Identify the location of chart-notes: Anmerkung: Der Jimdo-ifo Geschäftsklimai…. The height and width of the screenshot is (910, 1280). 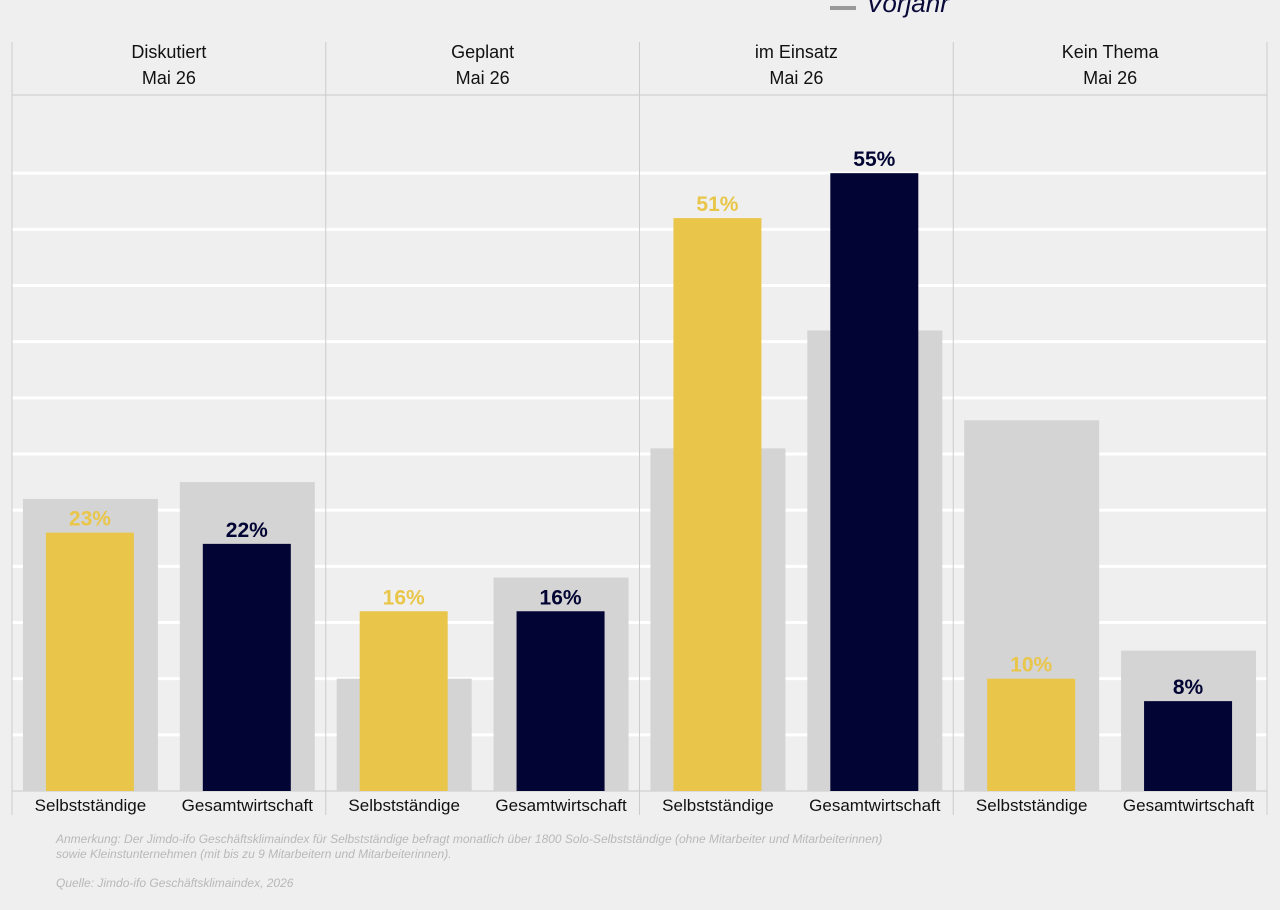
(469, 847).